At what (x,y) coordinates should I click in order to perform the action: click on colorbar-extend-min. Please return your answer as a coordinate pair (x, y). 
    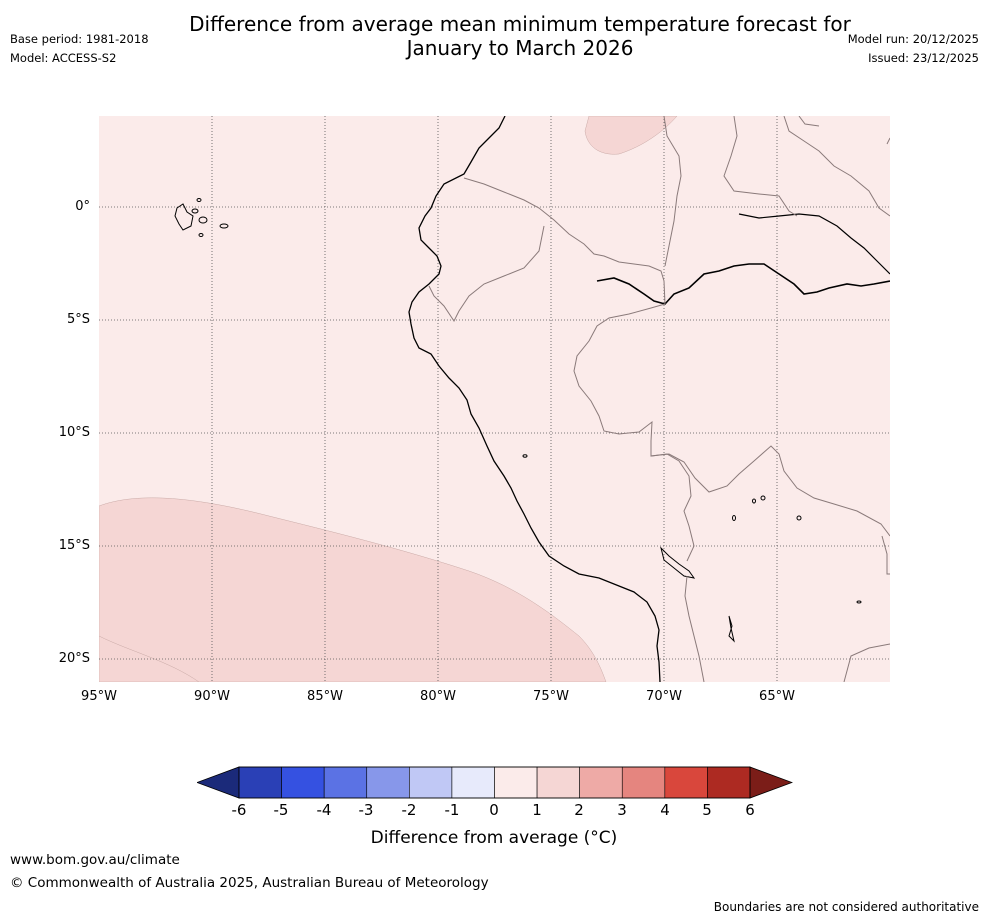
    Looking at the image, I should click on (218, 782).